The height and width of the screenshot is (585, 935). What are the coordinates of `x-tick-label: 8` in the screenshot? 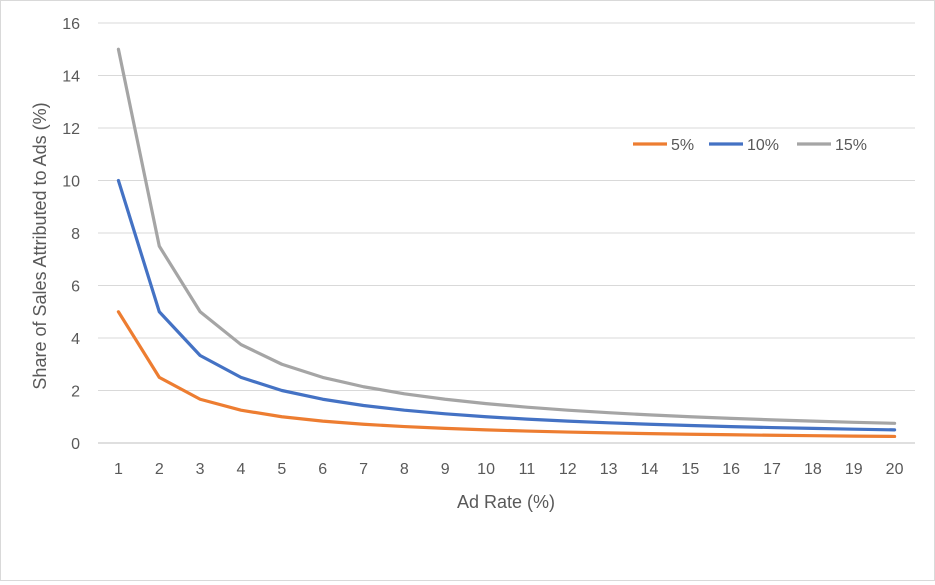 It's located at (404, 469).